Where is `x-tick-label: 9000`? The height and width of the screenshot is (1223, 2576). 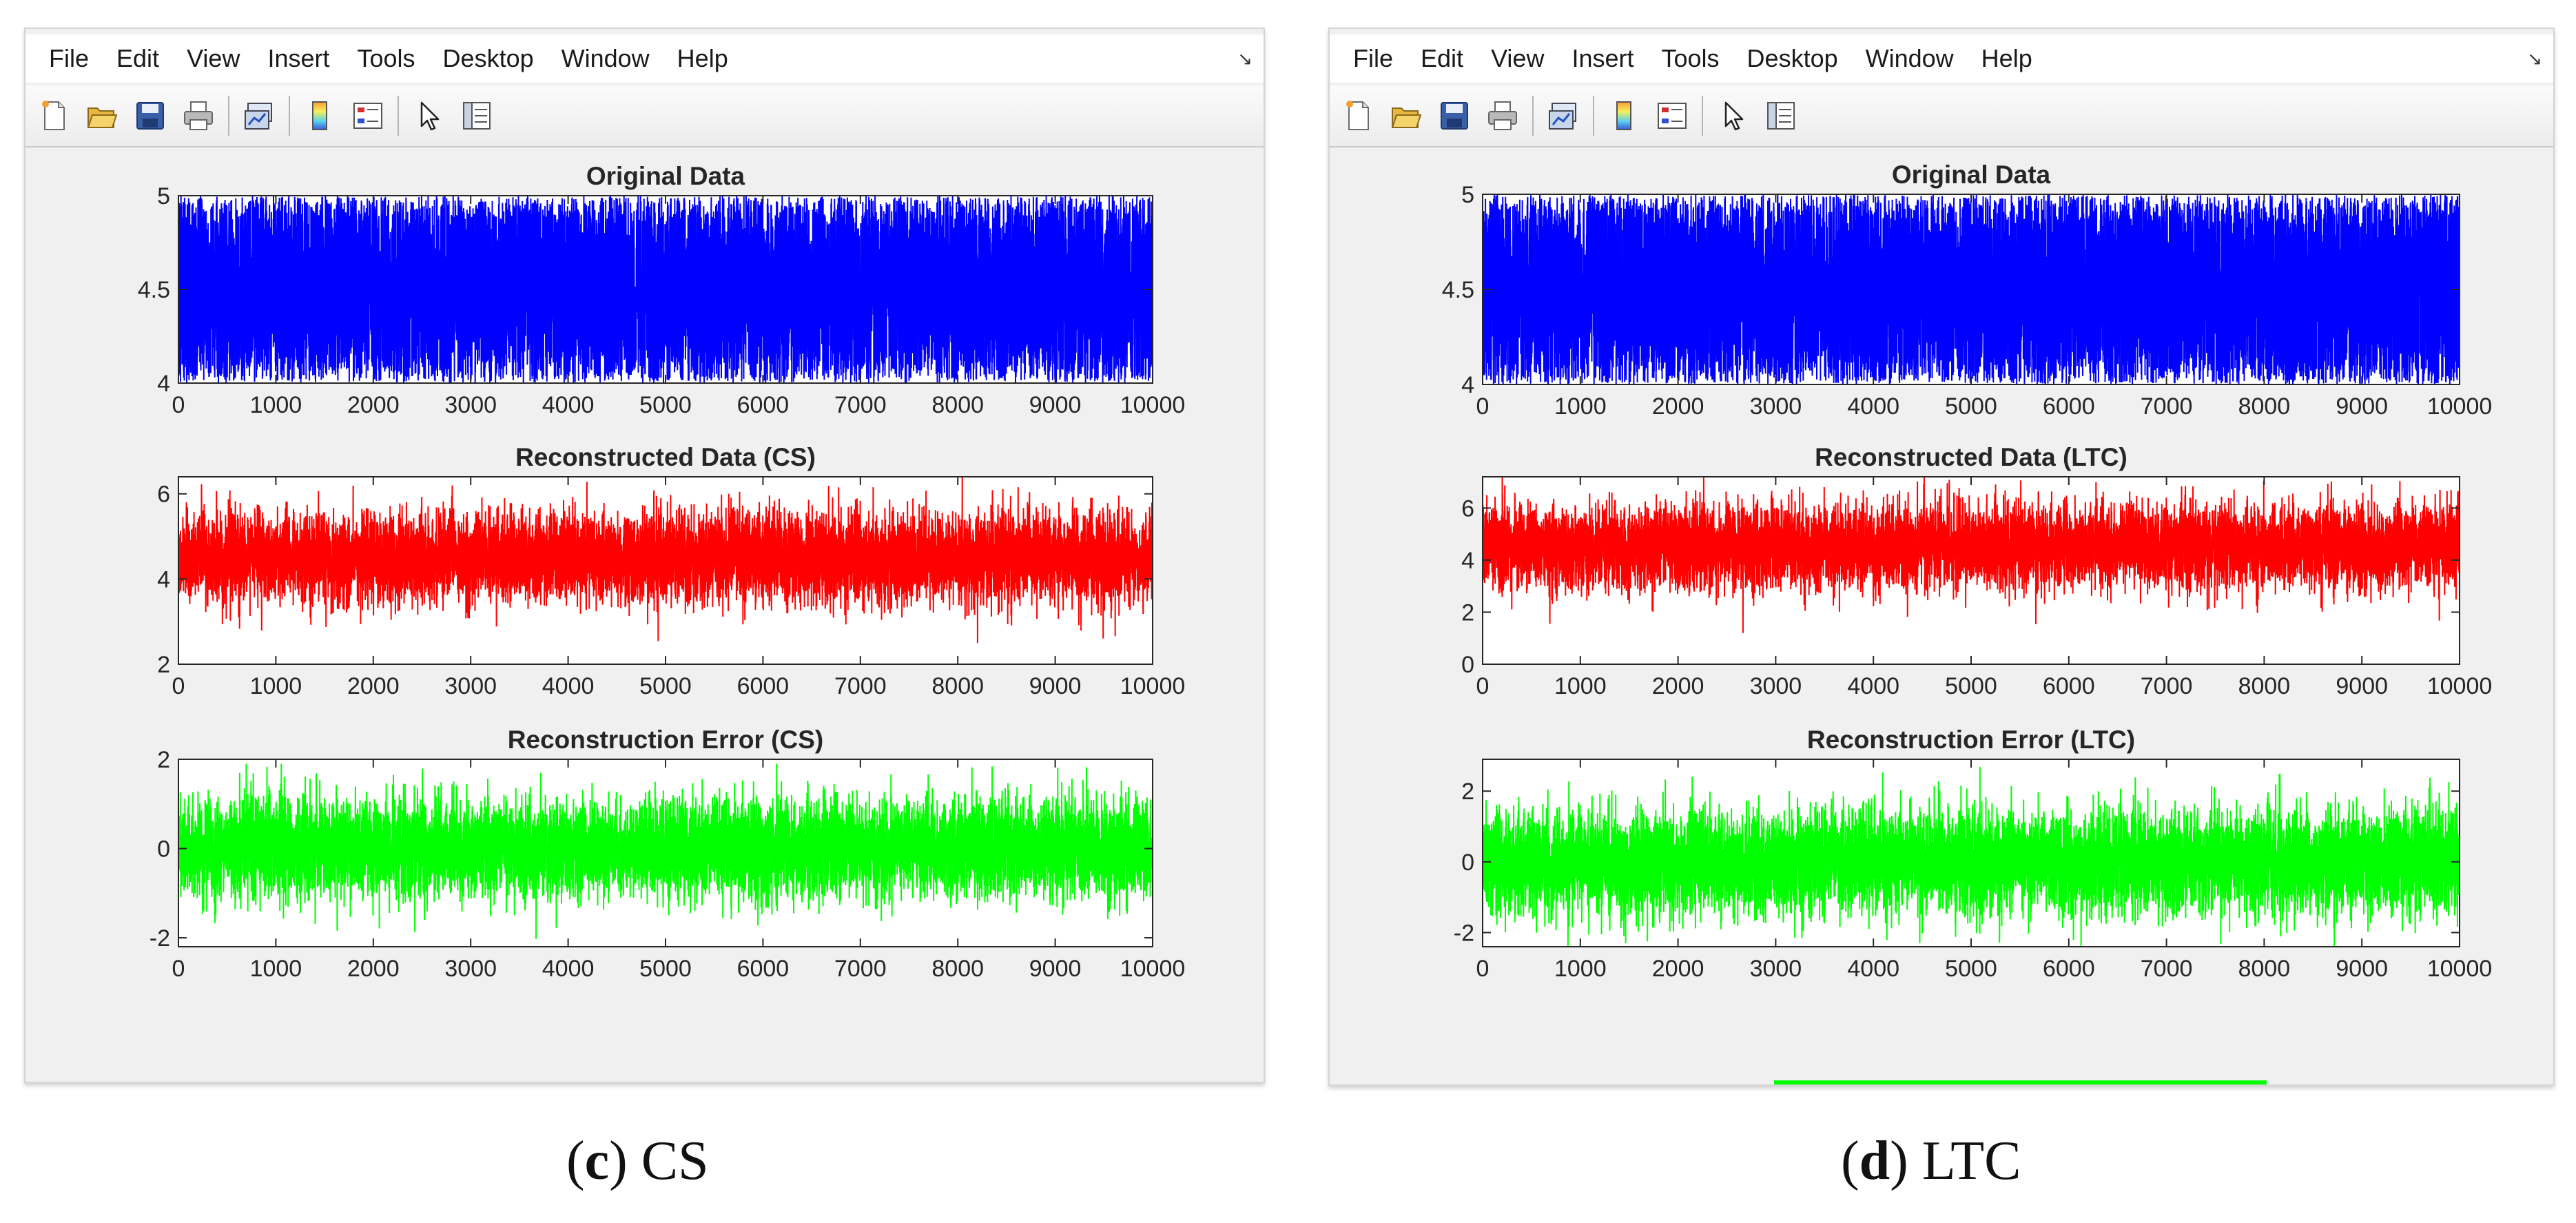
x-tick-label: 9000 is located at coordinates (2362, 969).